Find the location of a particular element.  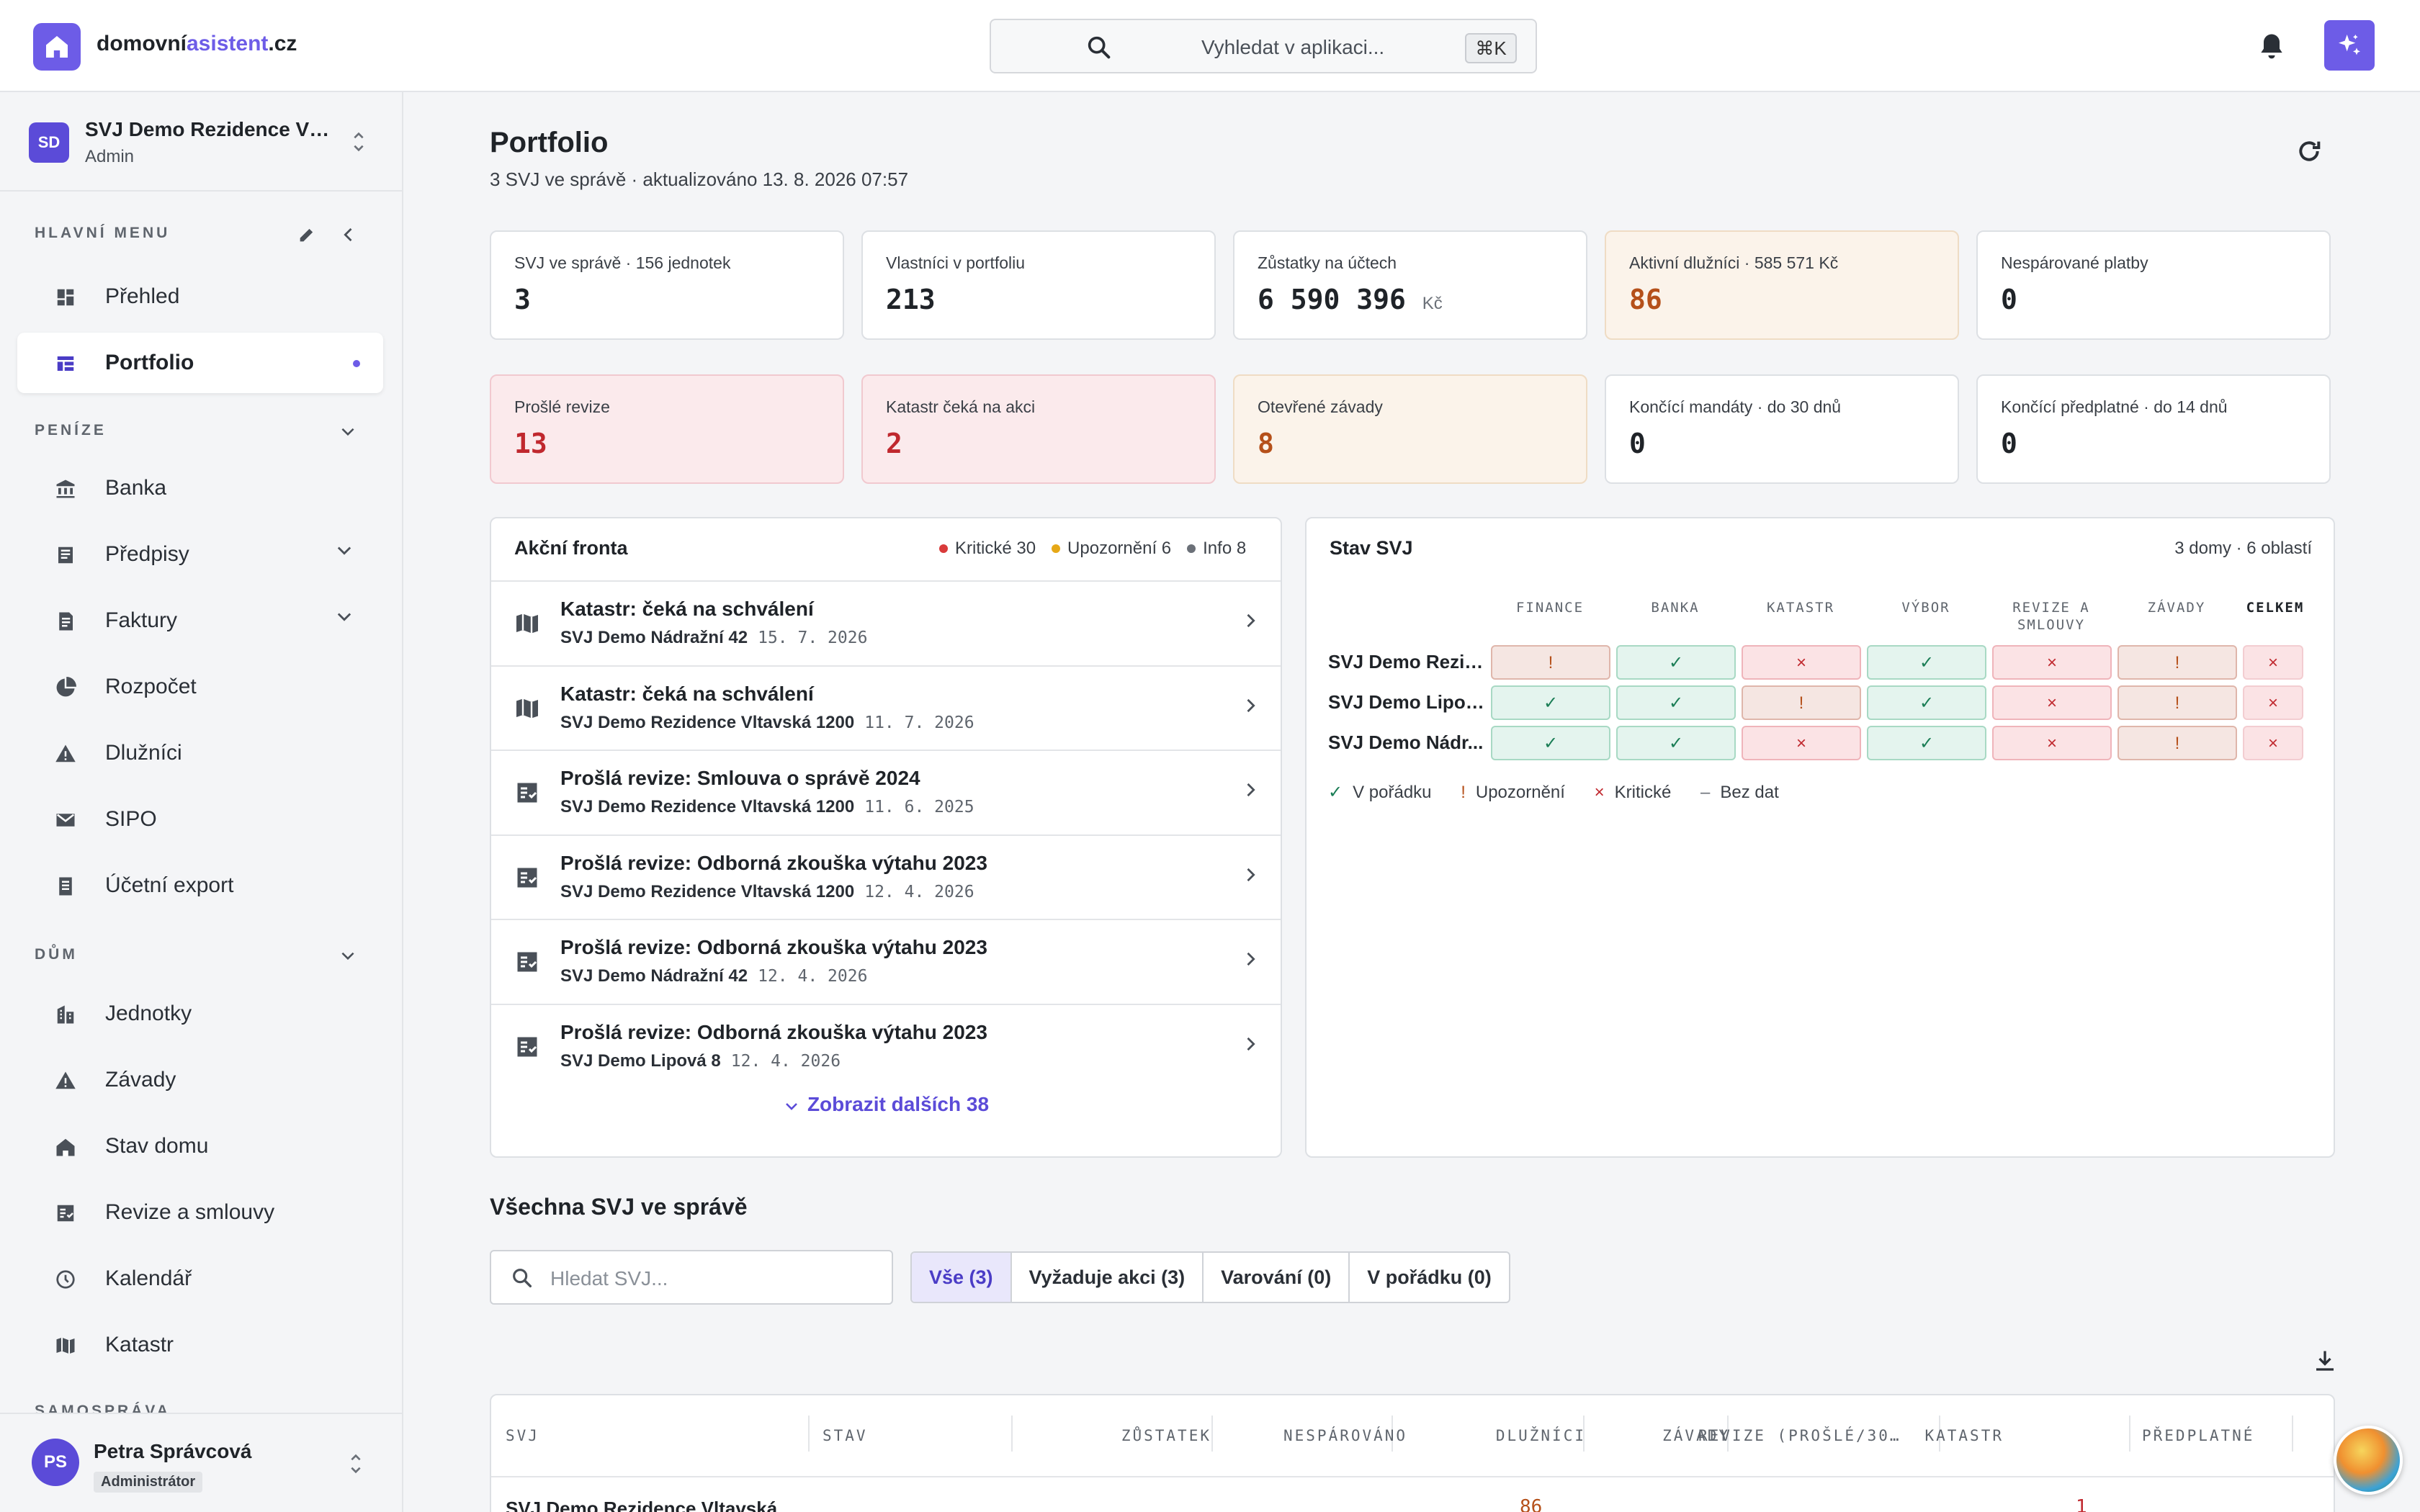

kpi-label: Nespárované platby is located at coordinates (2074, 262).